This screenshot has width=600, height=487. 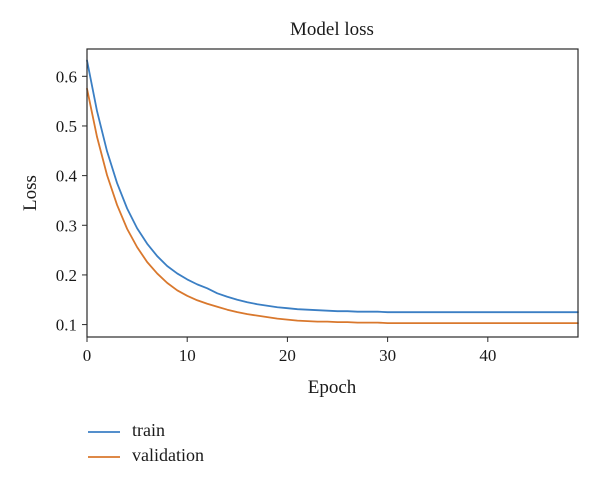 I want to click on legend-label-validation: validation, so click(x=168, y=455).